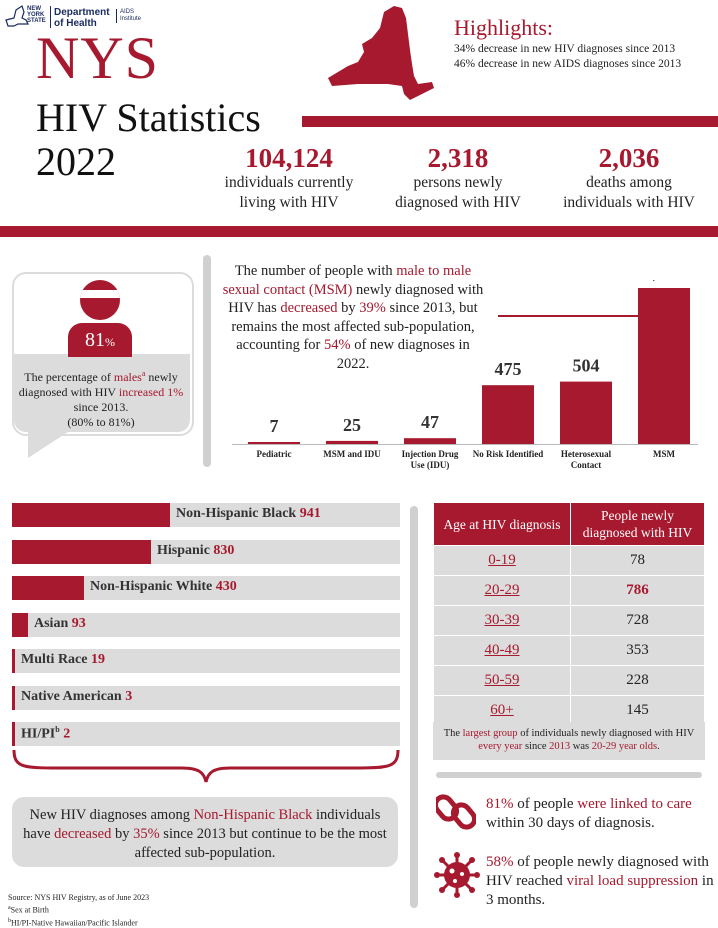  What do you see at coordinates (637, 650) in the screenshot?
I see `count-cell: 353` at bounding box center [637, 650].